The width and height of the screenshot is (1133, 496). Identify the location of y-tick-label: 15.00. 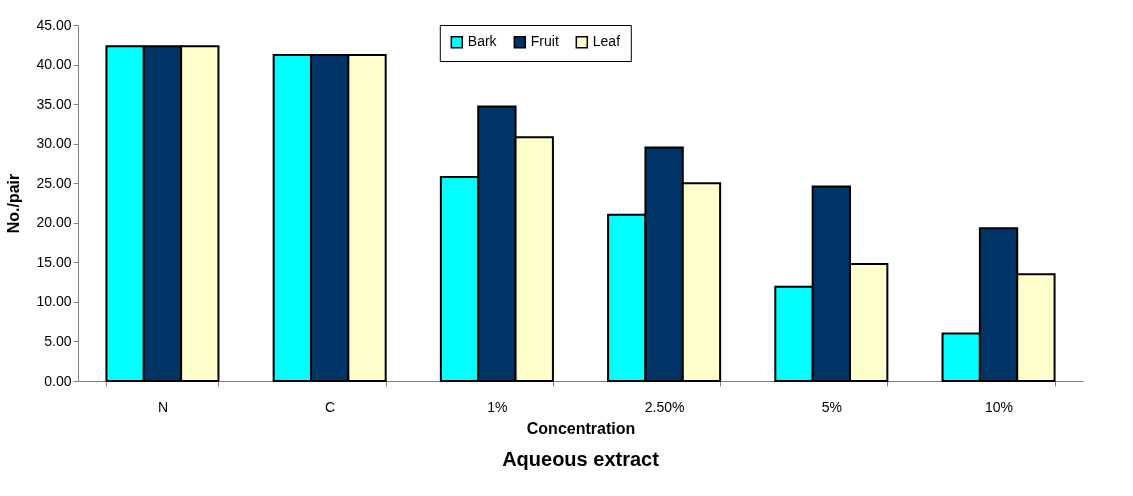
(54, 261).